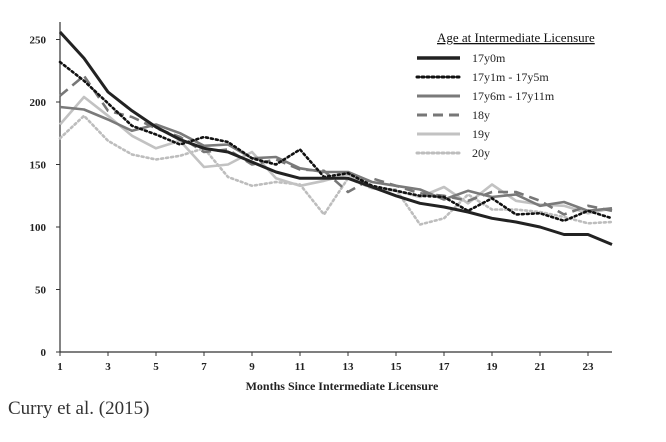  I want to click on x-tick-label: 21, so click(540, 367).